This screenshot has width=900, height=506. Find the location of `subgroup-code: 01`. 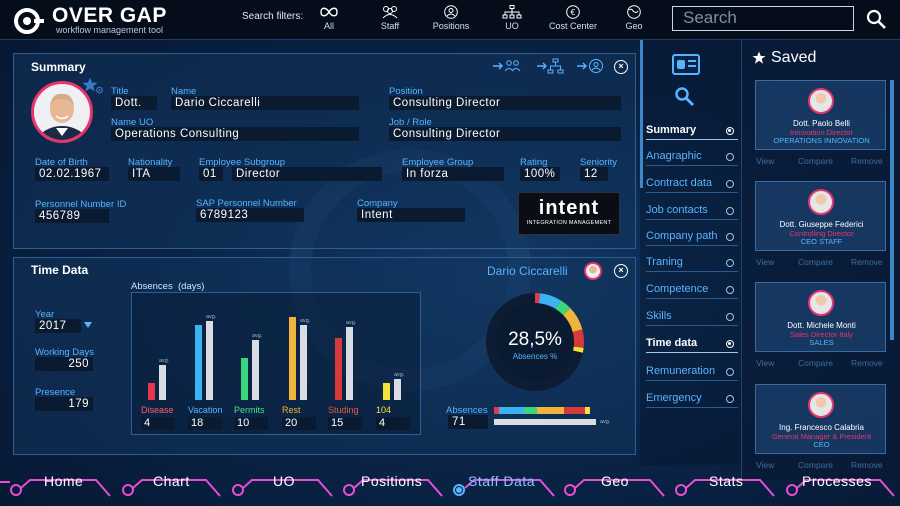

subgroup-code: 01 is located at coordinates (211, 174).